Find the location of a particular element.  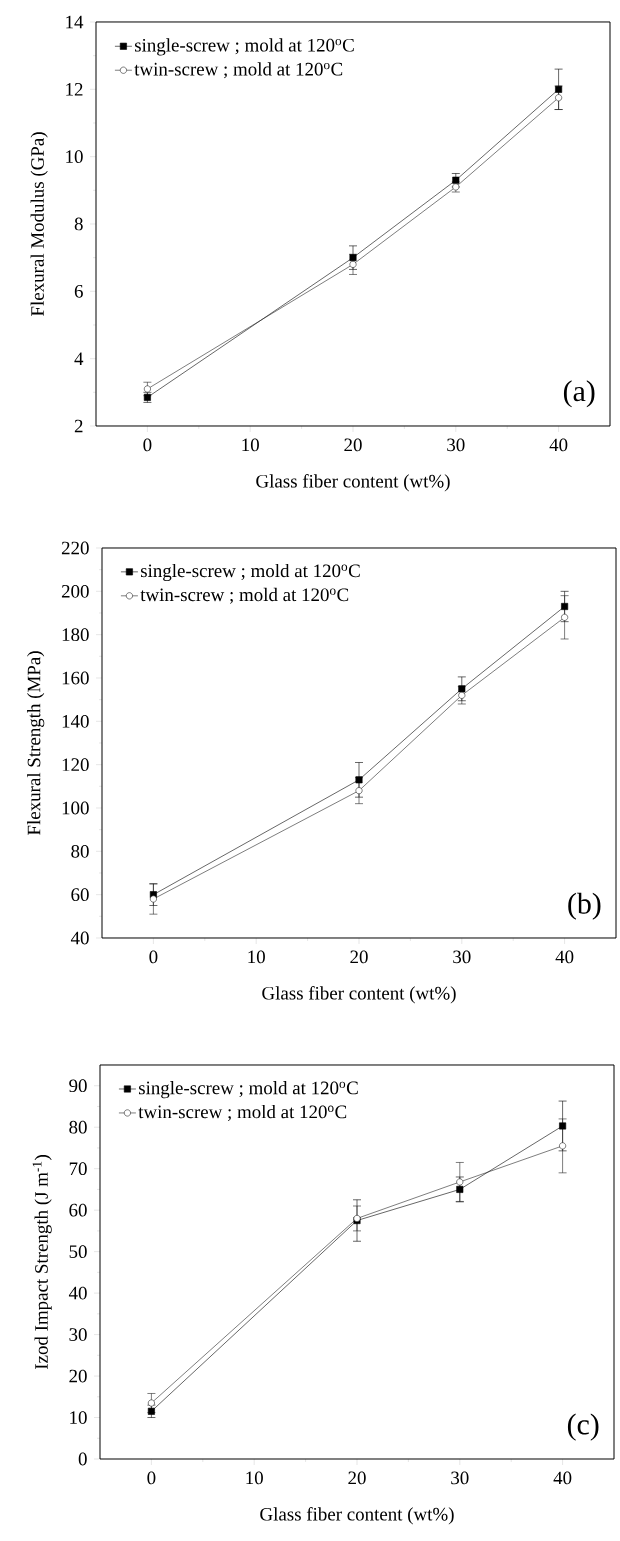

y-tick-label: 200 is located at coordinates (75, 591).